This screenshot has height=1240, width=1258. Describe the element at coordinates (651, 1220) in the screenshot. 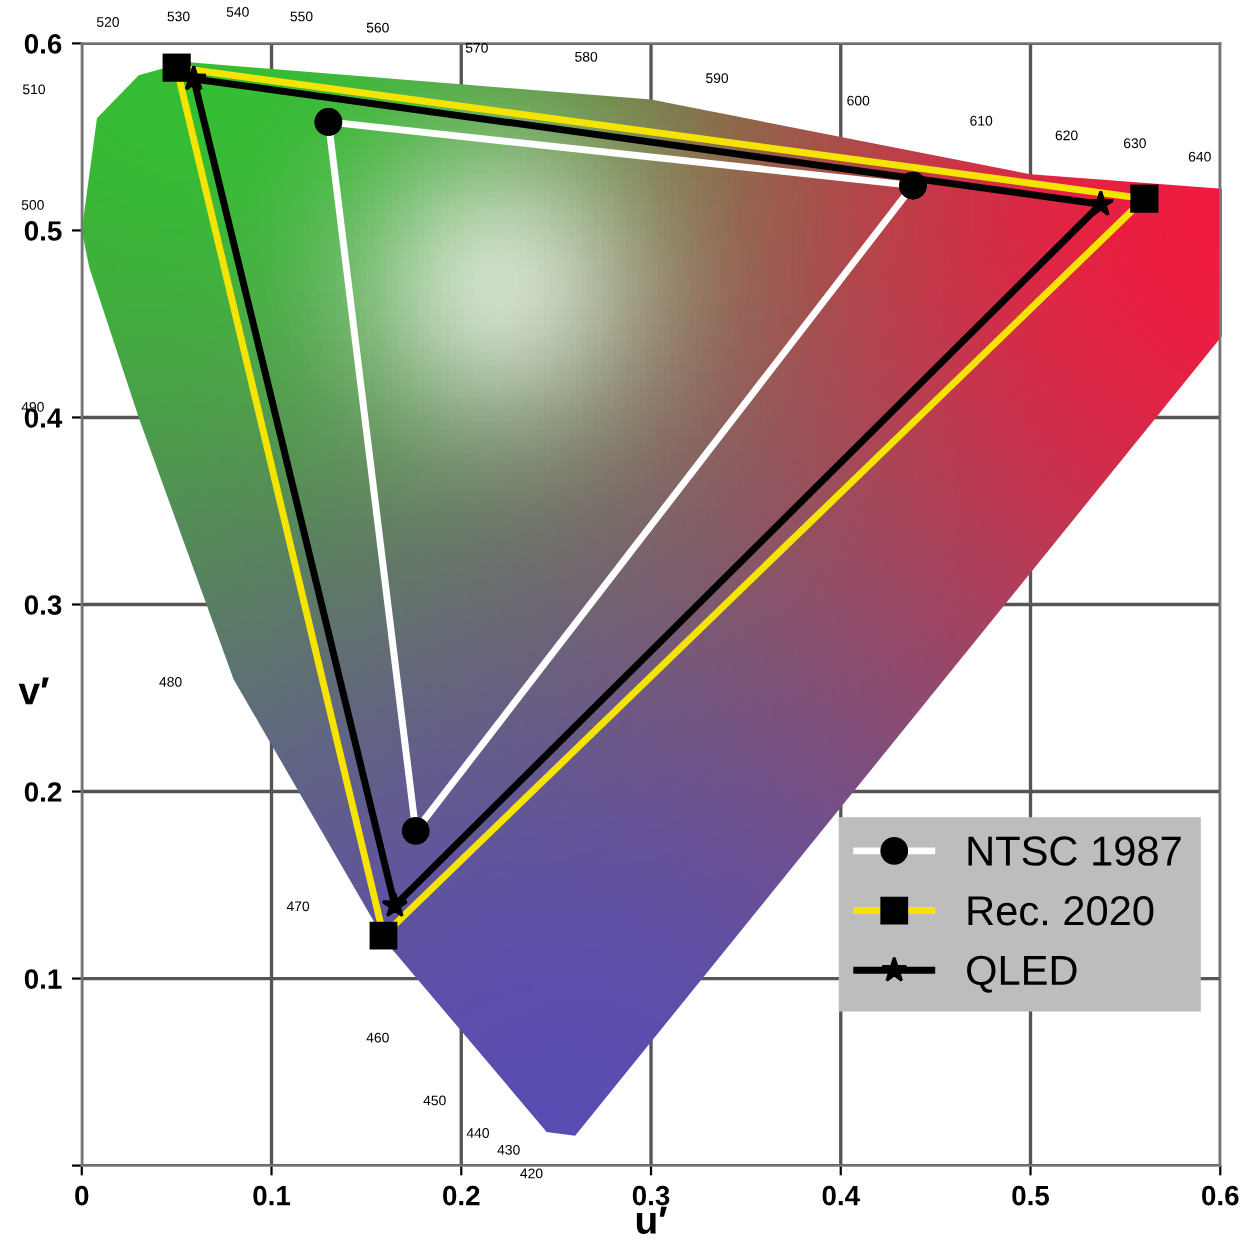

I see `x-axis-title: u′` at that location.